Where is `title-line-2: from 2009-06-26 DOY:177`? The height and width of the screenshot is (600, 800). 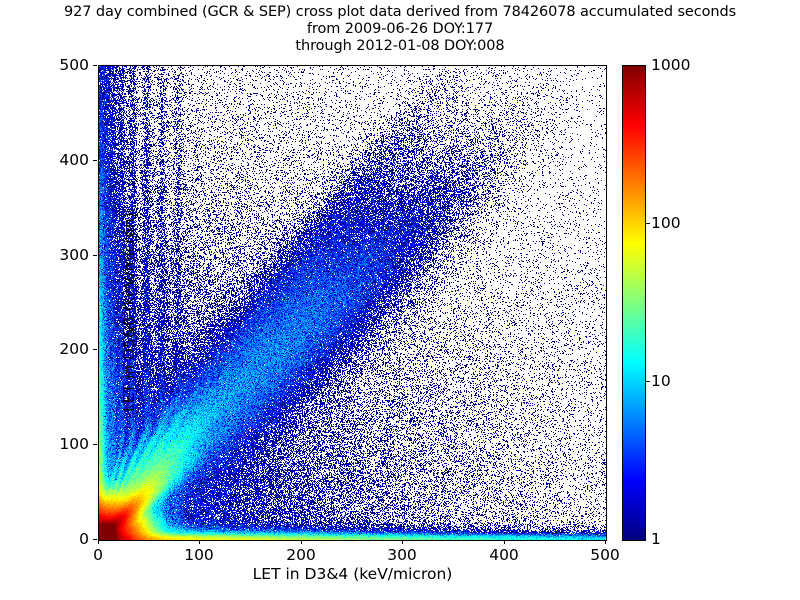 title-line-2: from 2009-06-26 DOY:177 is located at coordinates (400, 29).